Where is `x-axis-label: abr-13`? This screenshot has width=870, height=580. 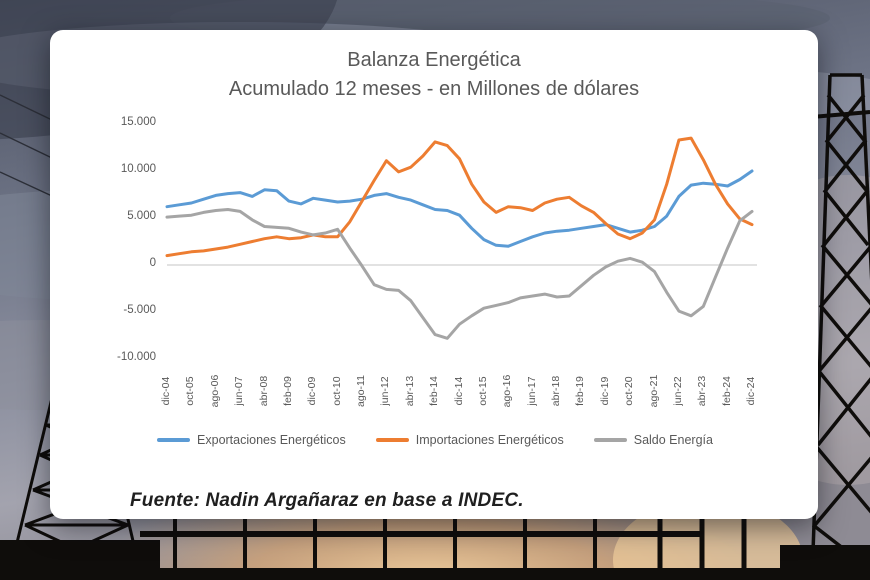
x-axis-label: abr-13 is located at coordinates (409, 391).